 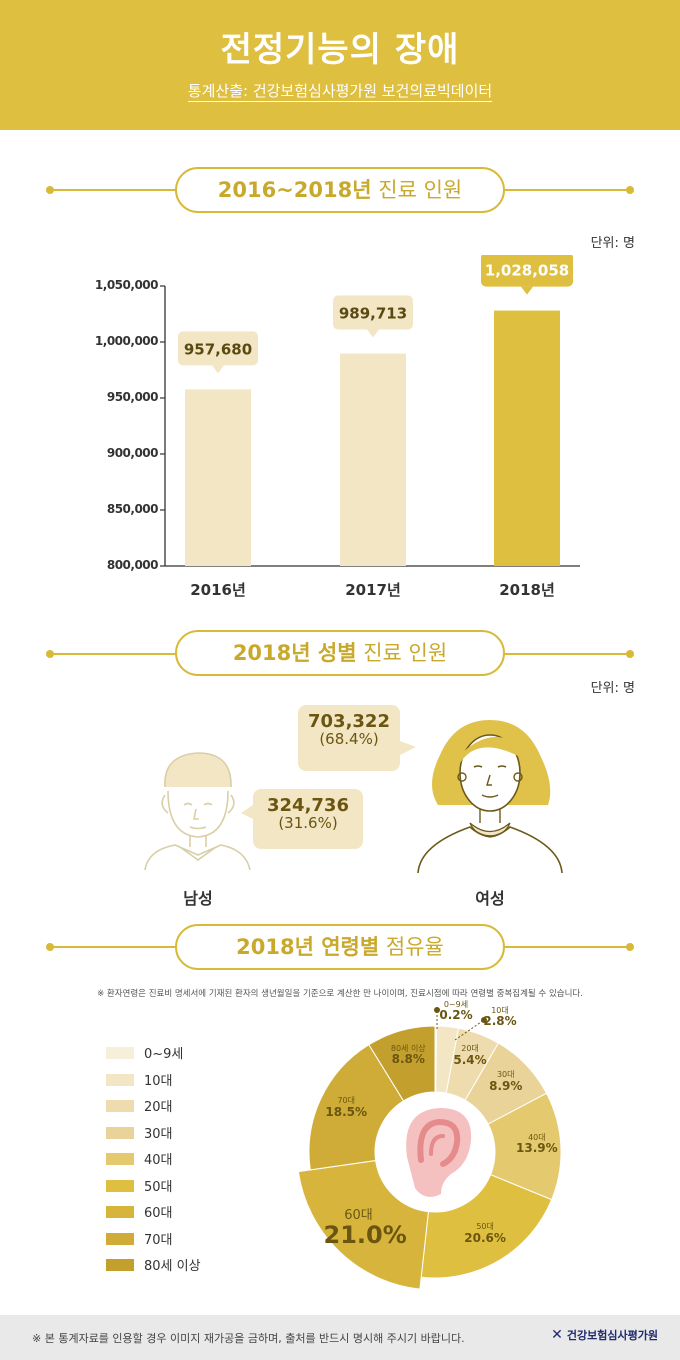 I want to click on female-label: 여성, so click(x=490, y=898).